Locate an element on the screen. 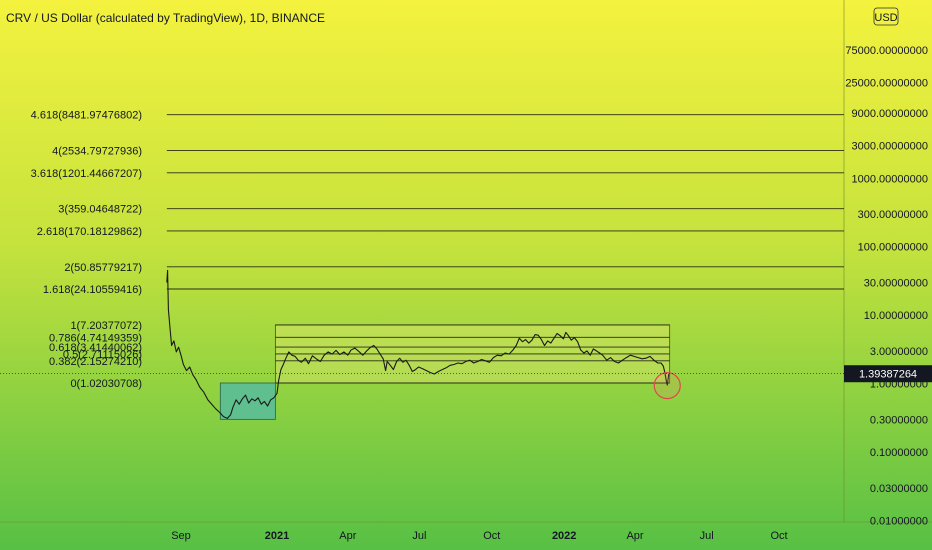  fib-label: 0.5(2.71115026) is located at coordinates (102, 355).